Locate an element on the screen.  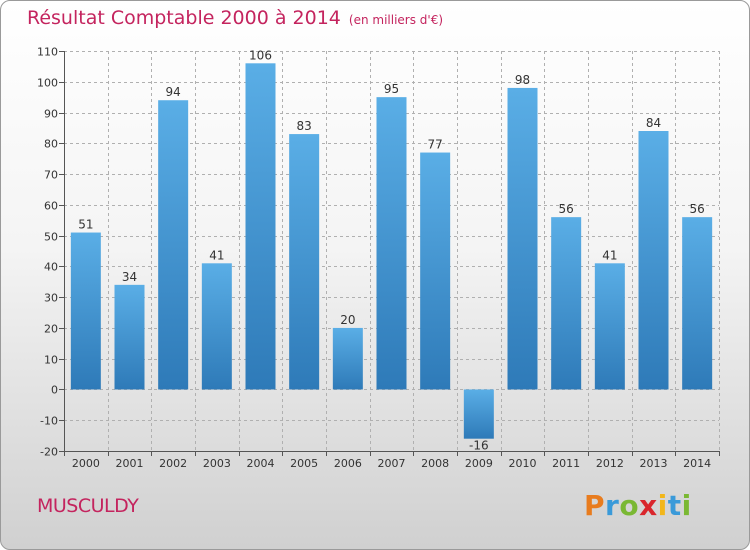
x-tick-label: 2003 is located at coordinates (217, 463).